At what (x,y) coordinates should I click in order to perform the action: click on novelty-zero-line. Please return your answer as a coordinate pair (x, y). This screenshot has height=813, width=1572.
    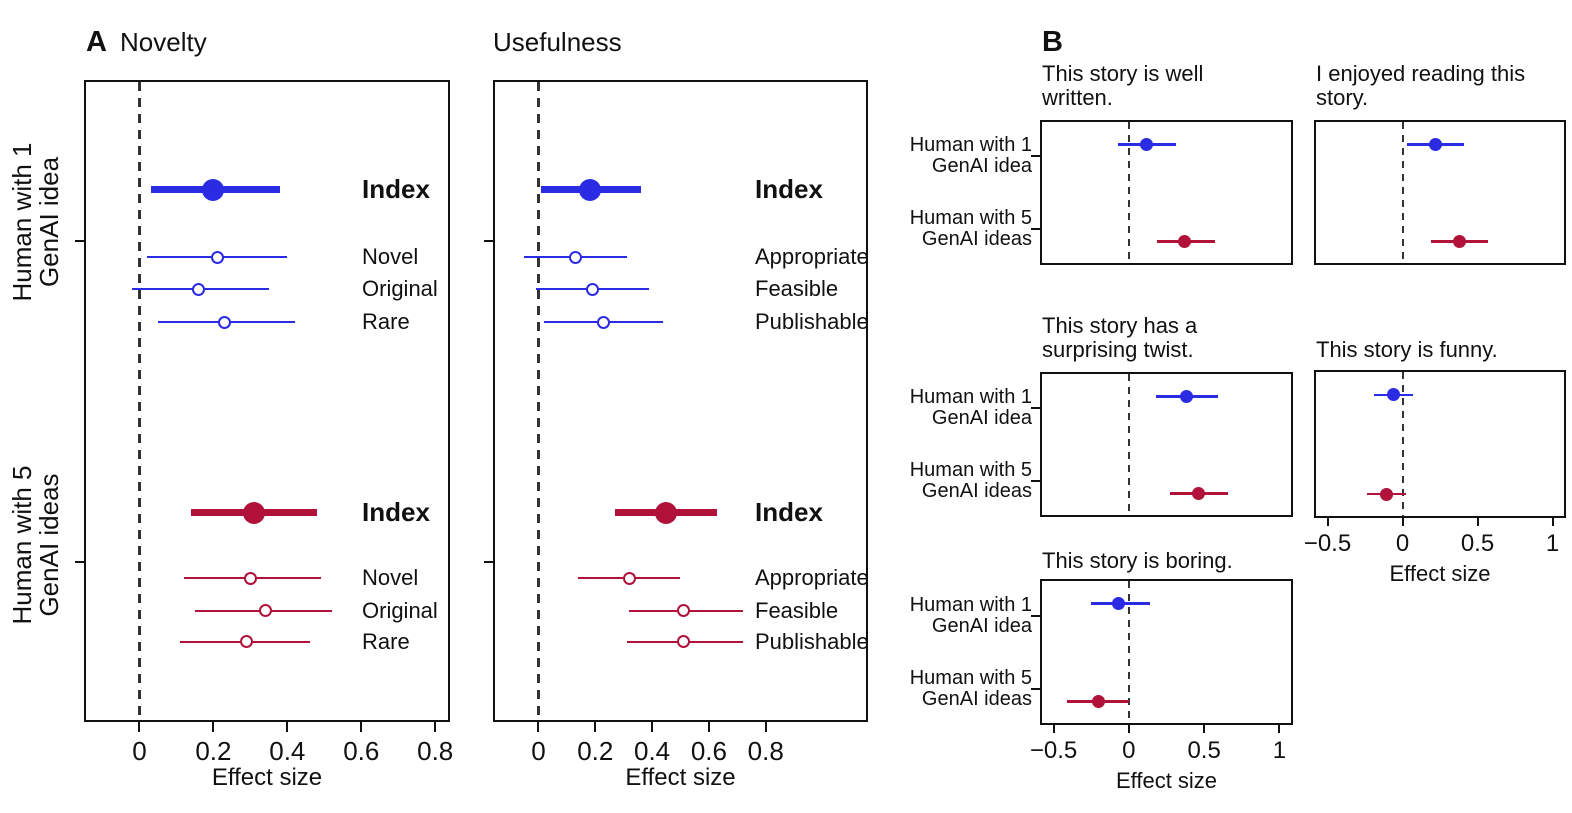
    Looking at the image, I should click on (139, 401).